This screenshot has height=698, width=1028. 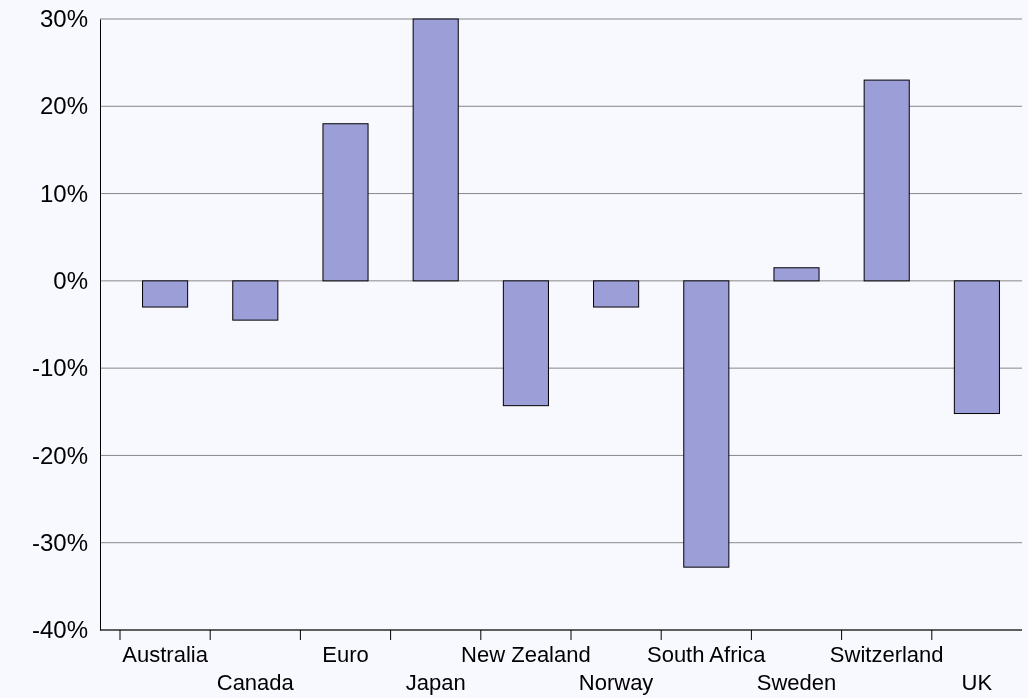 What do you see at coordinates (59, 368) in the screenshot?
I see `y-tick-label: -10%` at bounding box center [59, 368].